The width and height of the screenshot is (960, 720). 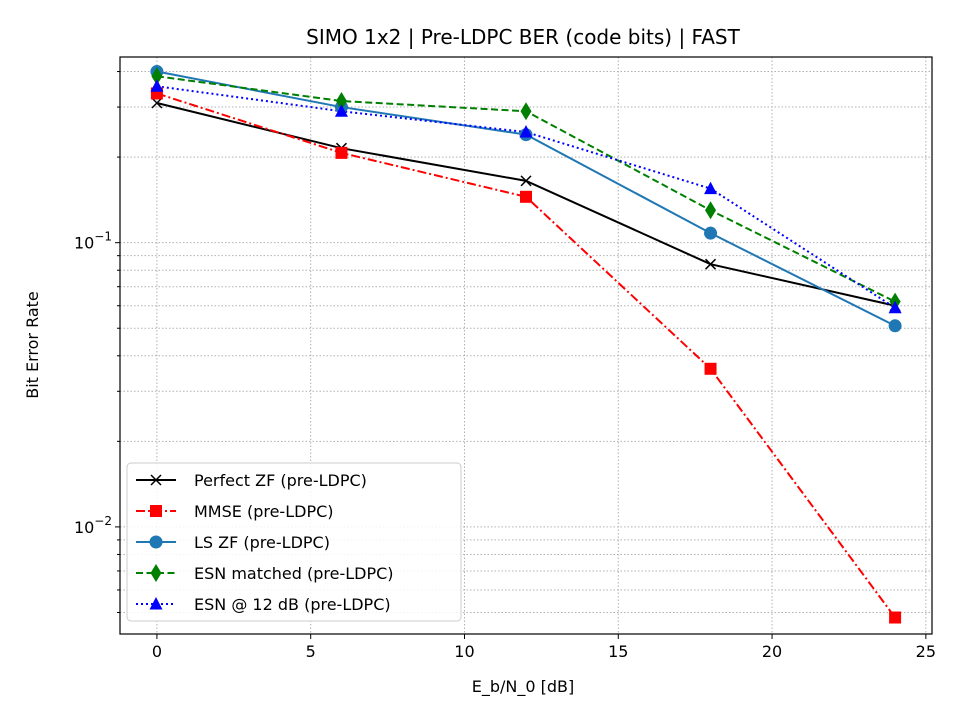 I want to click on x-tick-label: 25, so click(x=926, y=651).